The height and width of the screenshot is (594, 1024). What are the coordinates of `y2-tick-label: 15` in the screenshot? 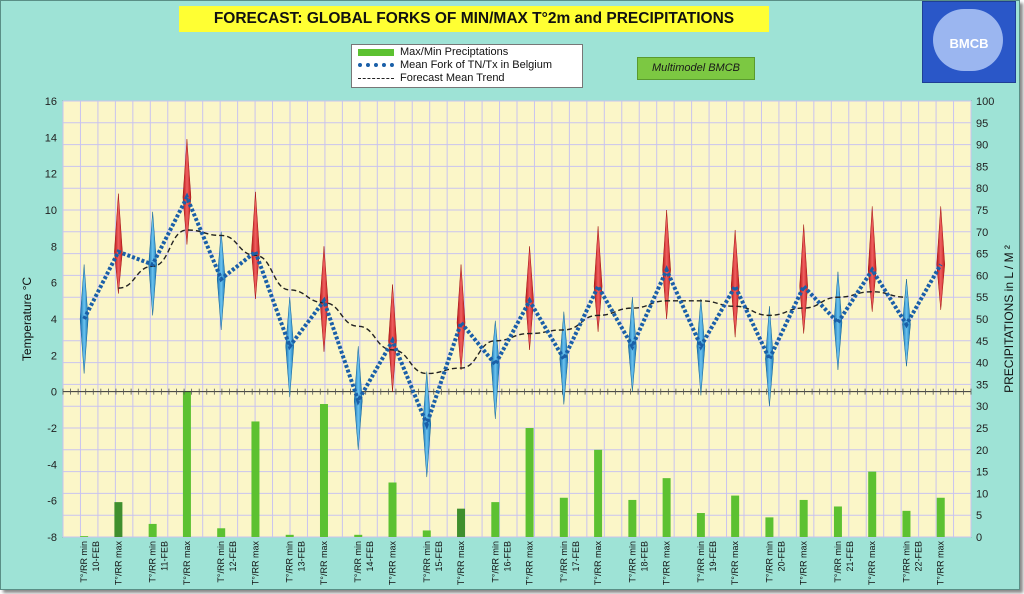 It's located at (982, 473).